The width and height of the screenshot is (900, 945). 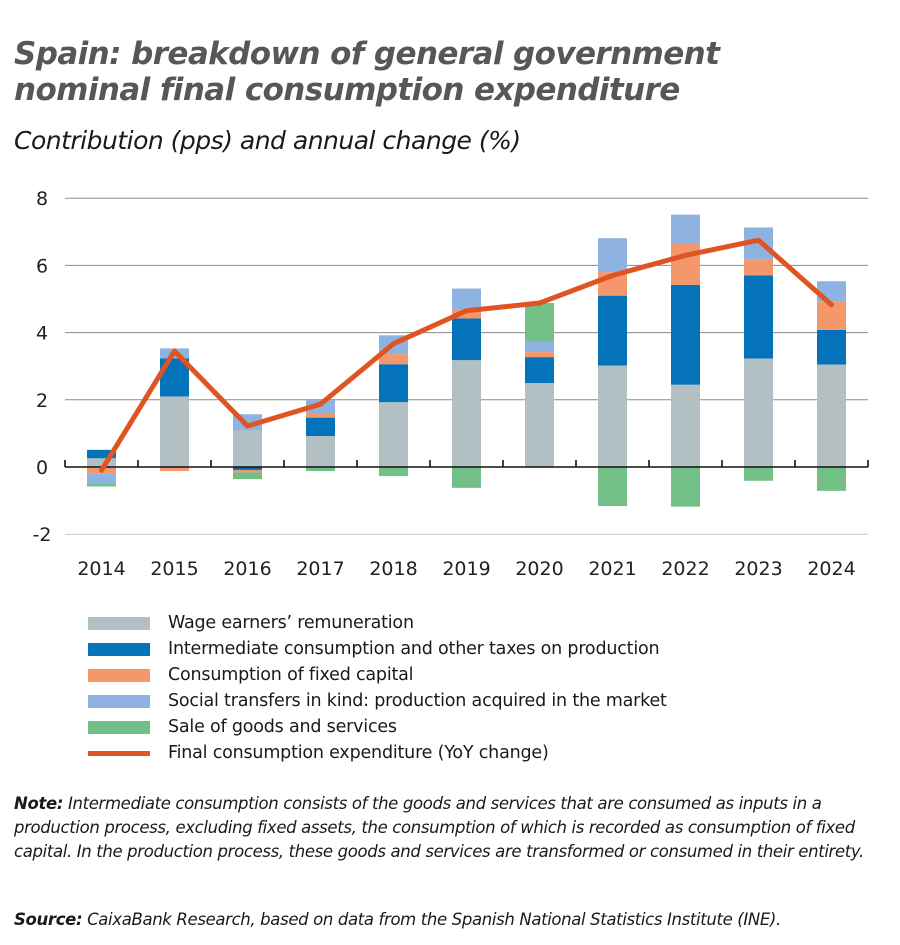 I want to click on legend-item: Wage earners’ remuneration, so click(x=377, y=623).